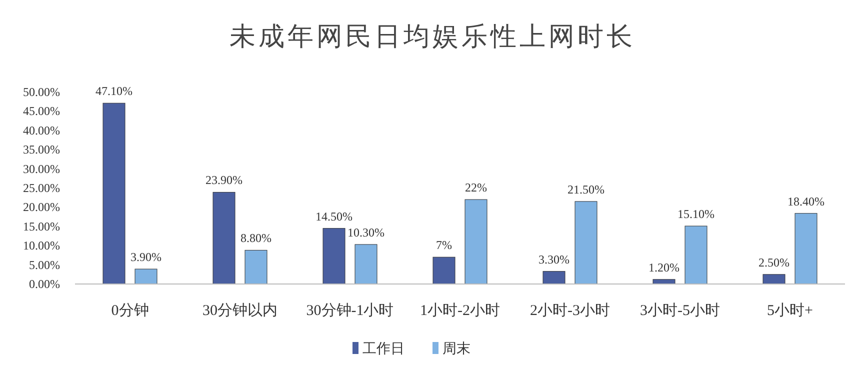 The image size is (865, 377). I want to click on y-tick-label: 0.00%, so click(44, 284).